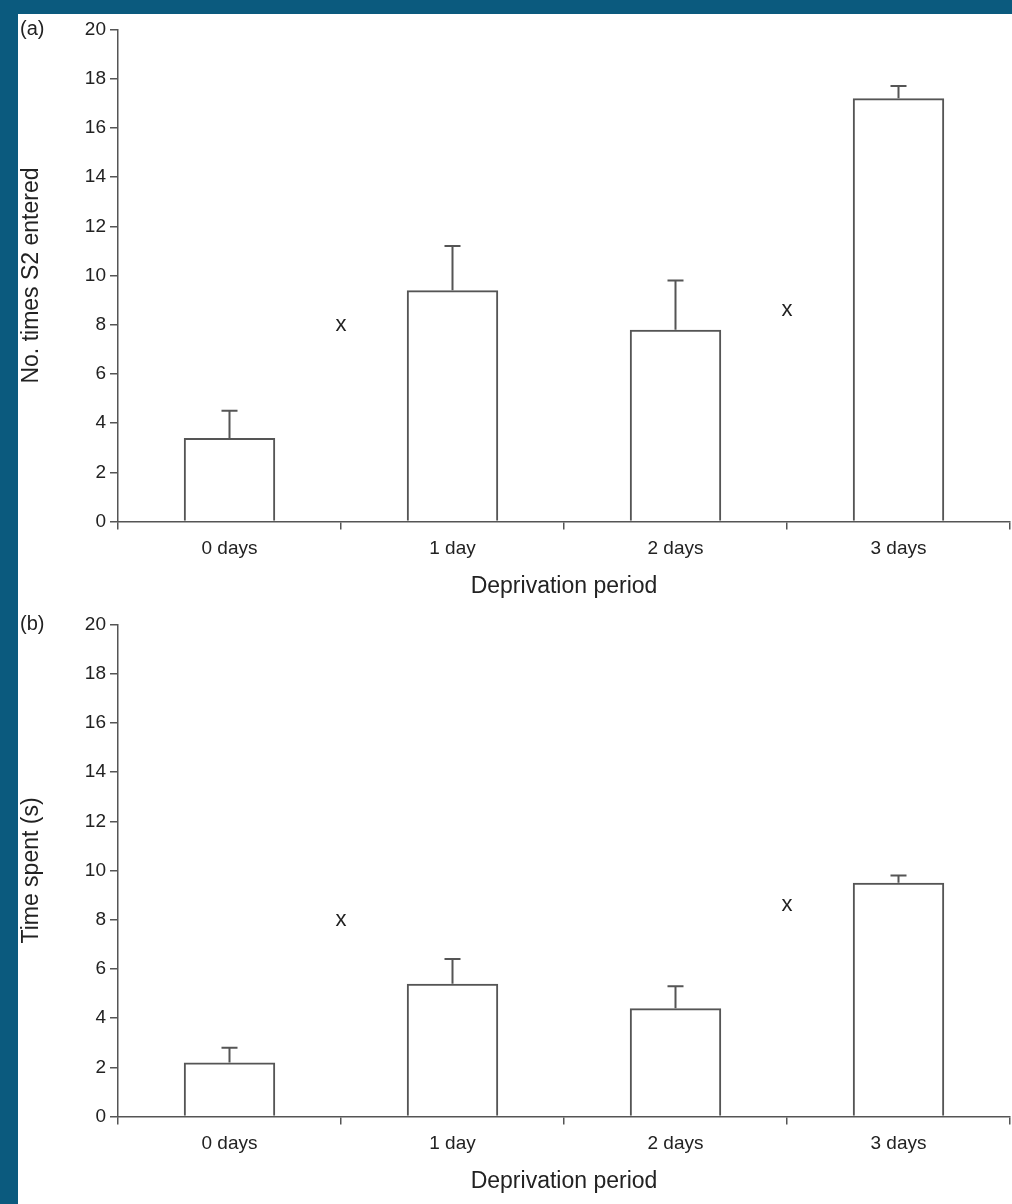  Describe the element at coordinates (30, 275) in the screenshot. I see `y-axis-title: No. times S2 entered` at that location.